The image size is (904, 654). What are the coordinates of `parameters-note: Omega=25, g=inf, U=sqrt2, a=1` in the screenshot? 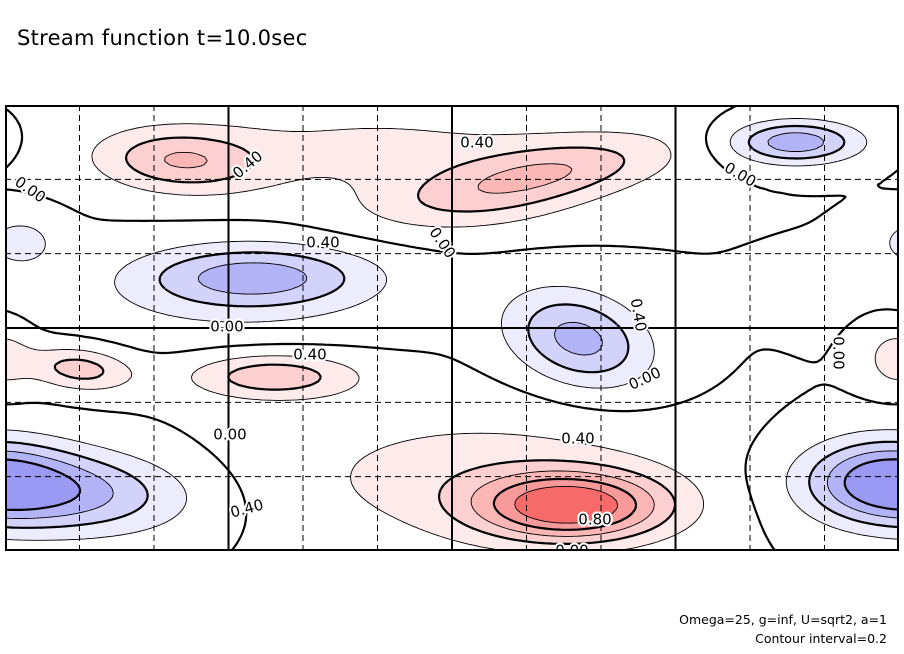 It's located at (783, 619).